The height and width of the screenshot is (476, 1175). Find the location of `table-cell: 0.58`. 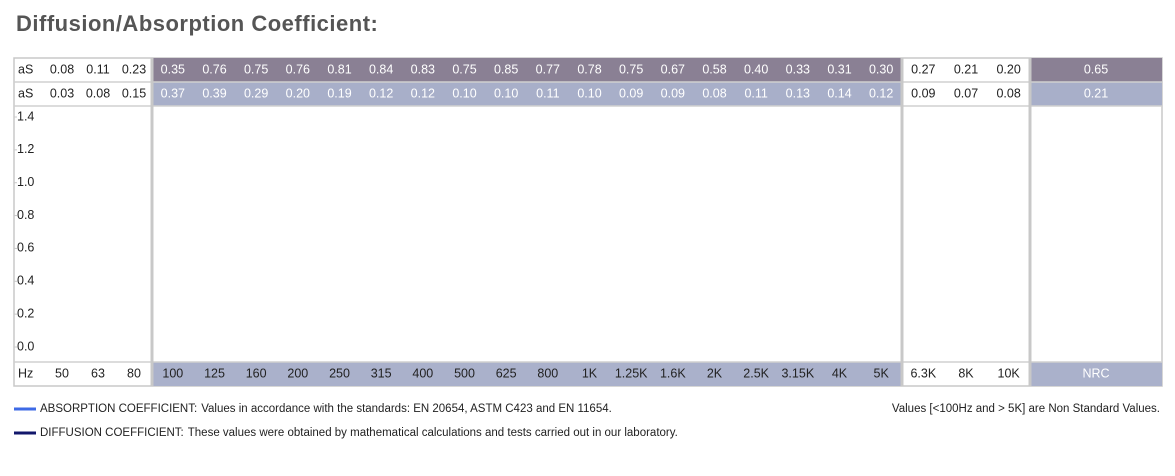

table-cell: 0.58 is located at coordinates (714, 69).